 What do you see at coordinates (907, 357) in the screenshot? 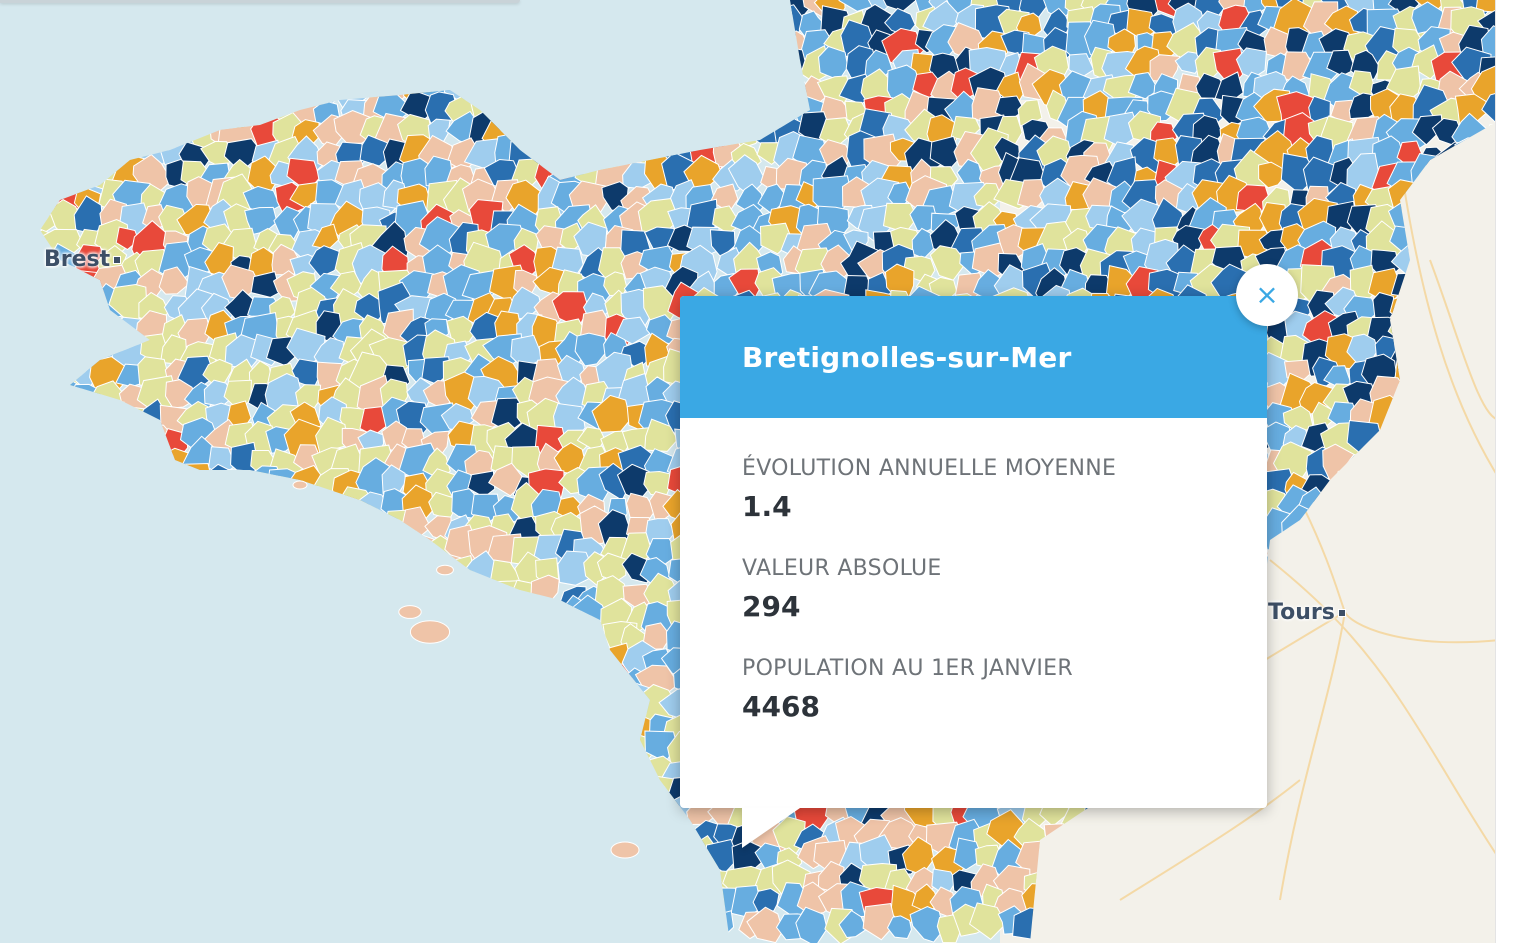
I see `popup-title: Bretignolles-sur-Mer` at bounding box center [907, 357].